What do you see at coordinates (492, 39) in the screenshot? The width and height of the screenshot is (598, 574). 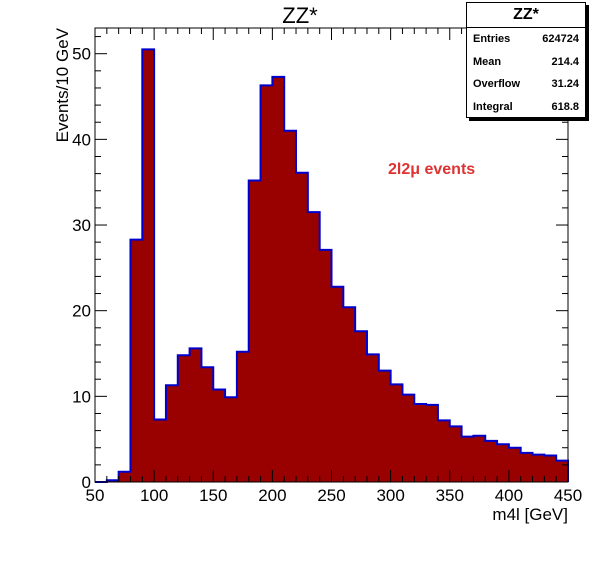 I see `stats-label: Entries` at bounding box center [492, 39].